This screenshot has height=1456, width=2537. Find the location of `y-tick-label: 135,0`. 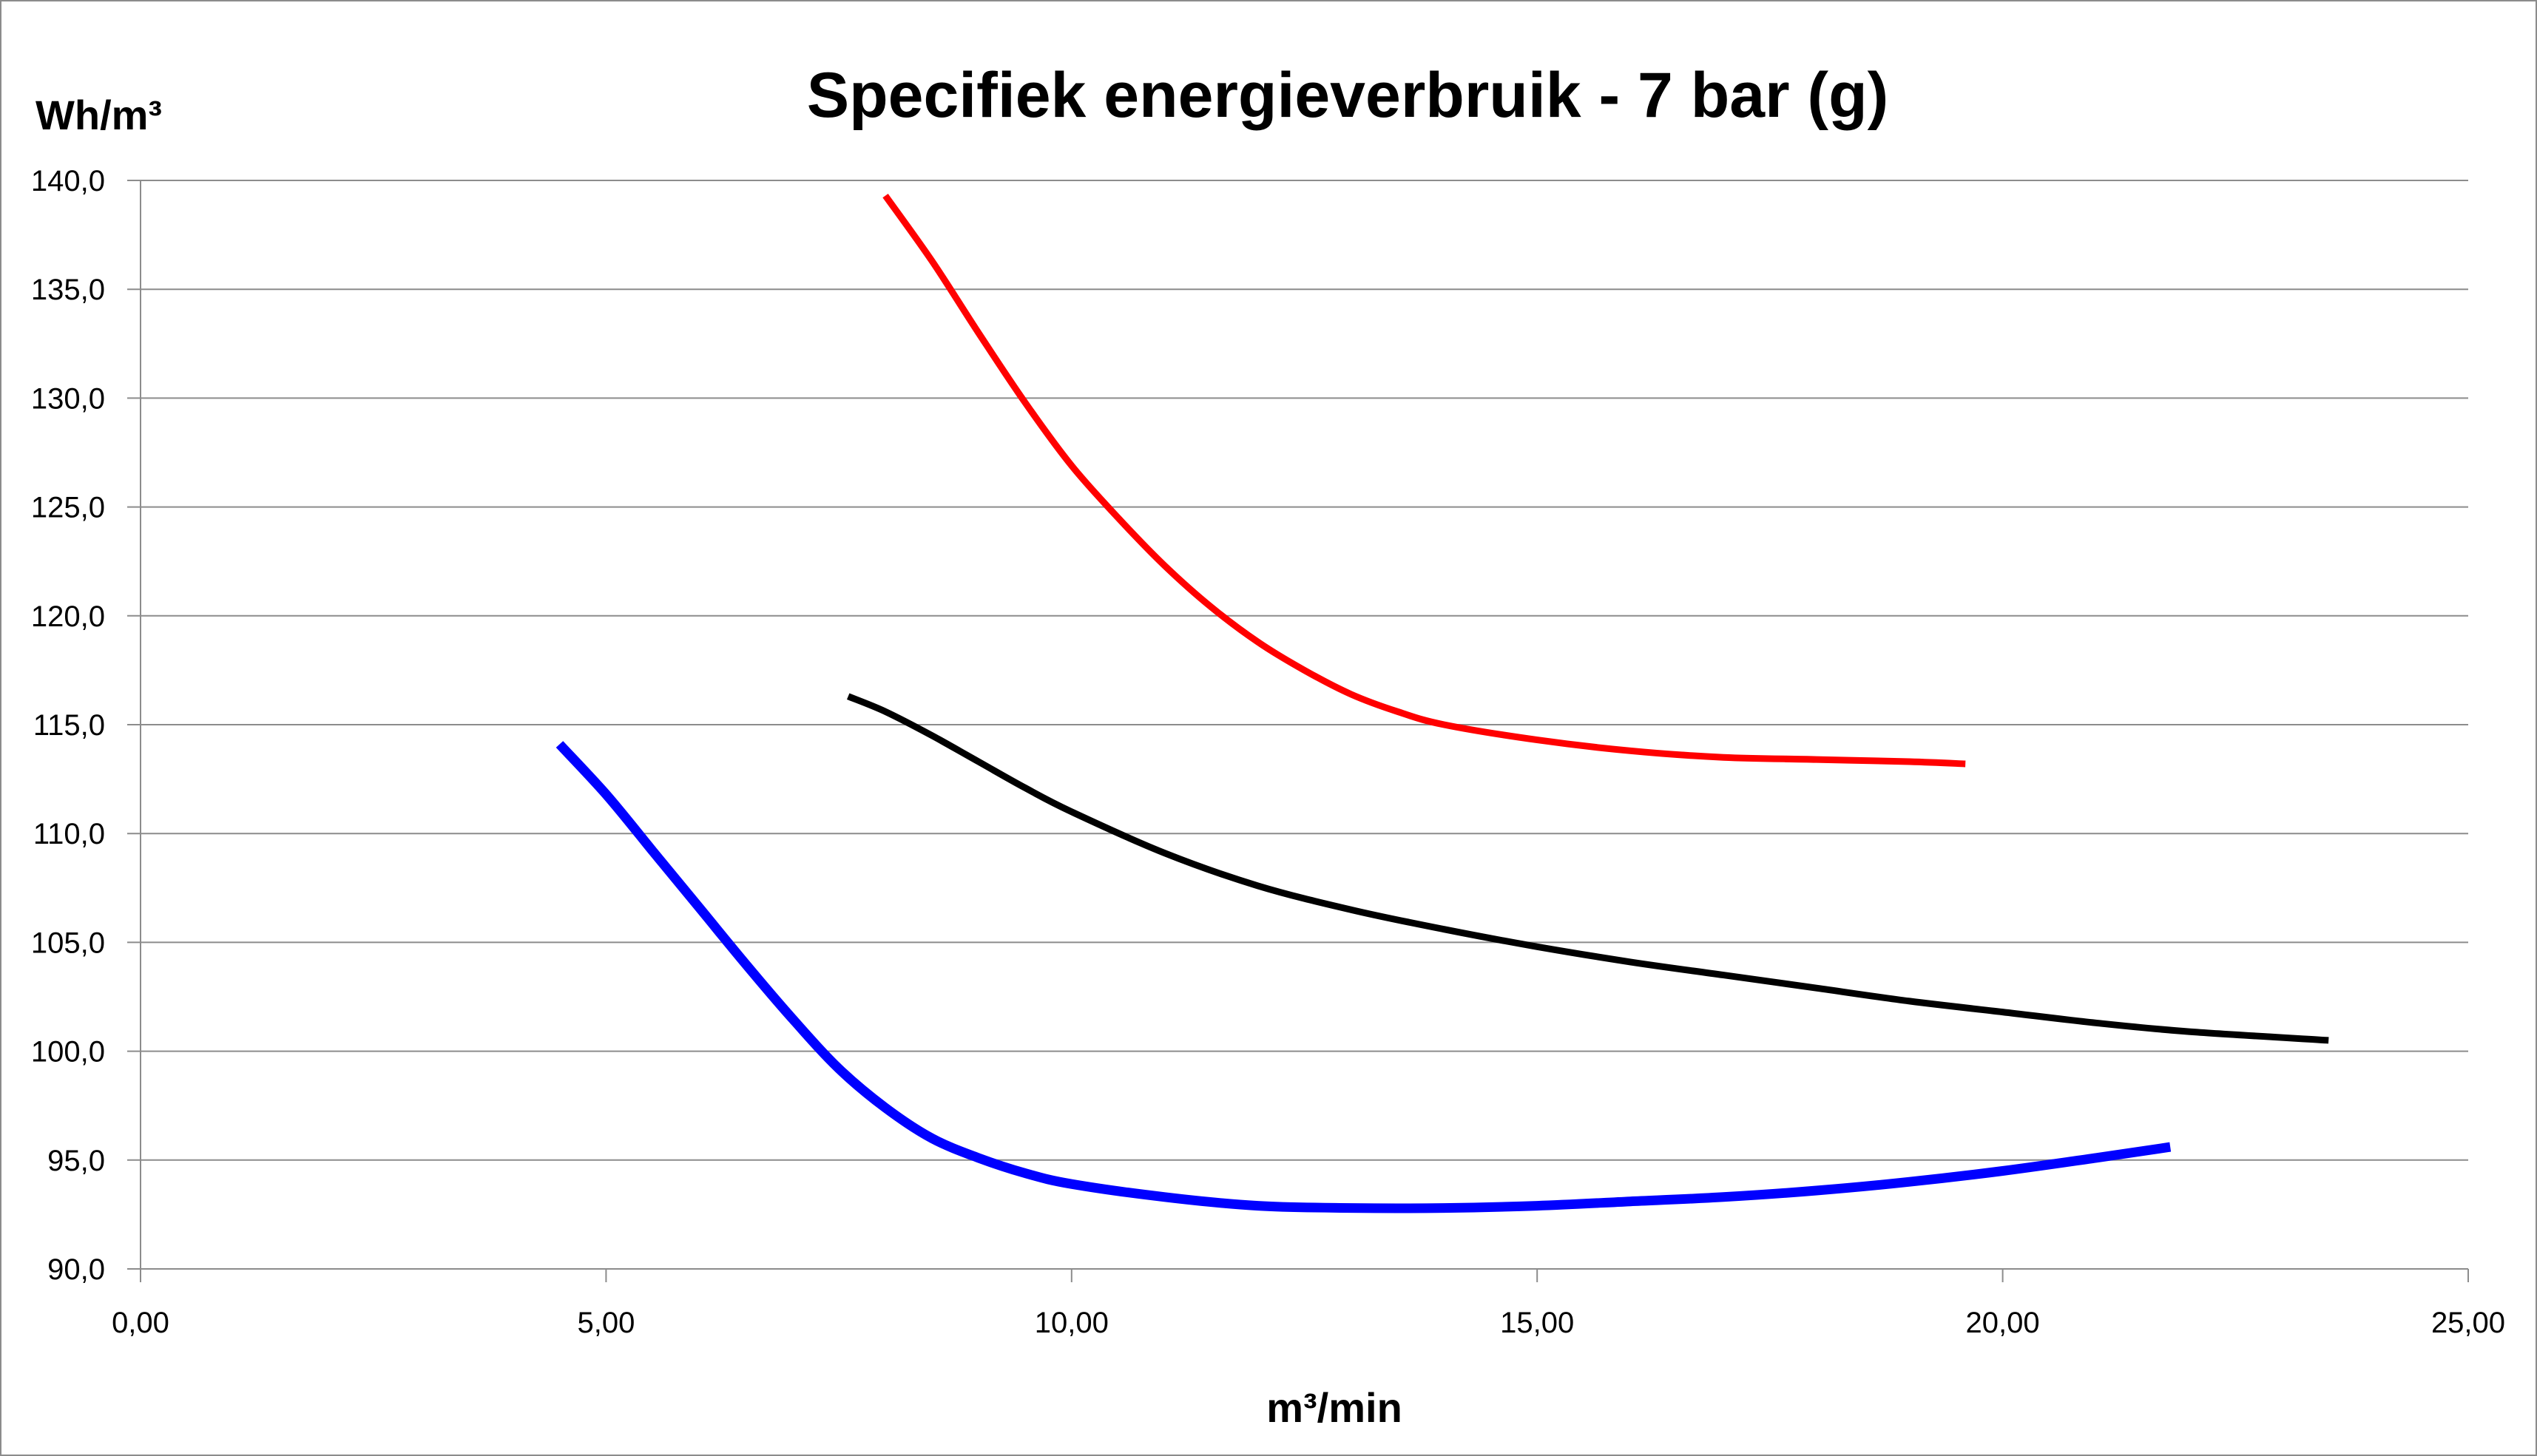

y-tick-label: 135,0 is located at coordinates (68, 290).